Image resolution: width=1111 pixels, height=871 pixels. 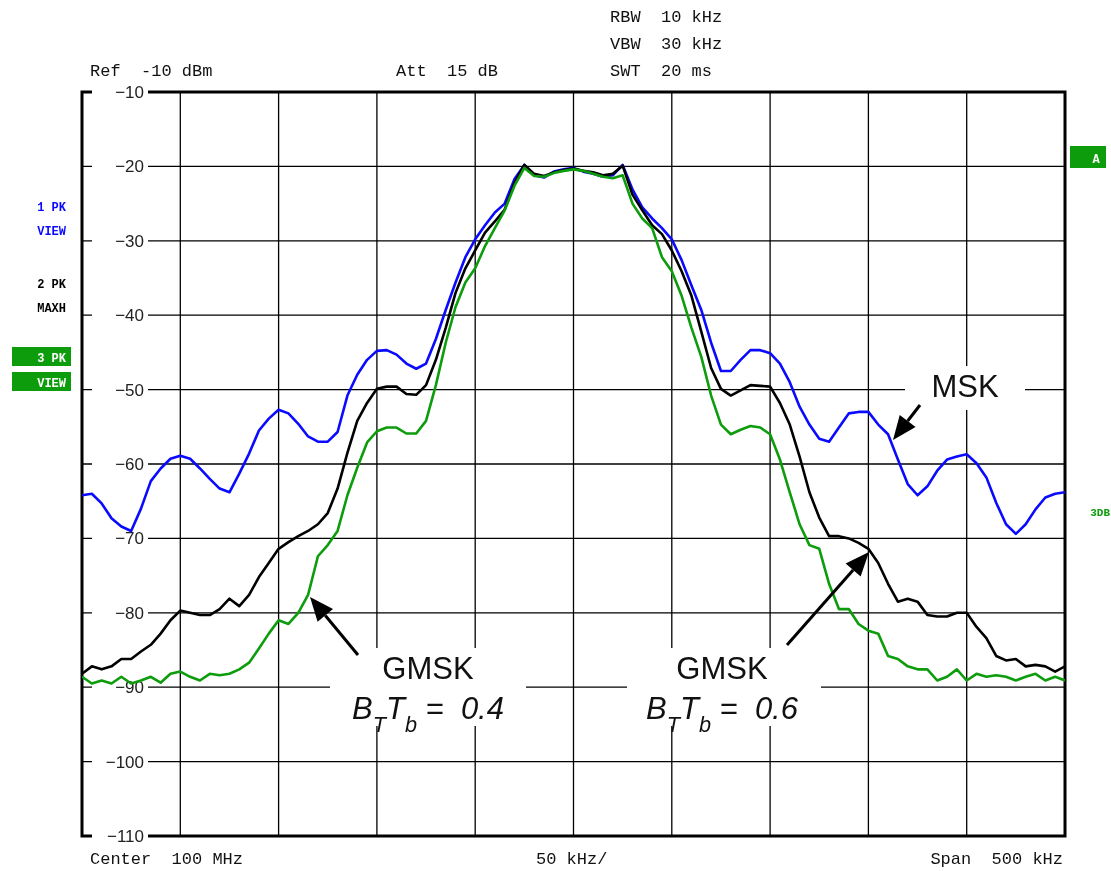 What do you see at coordinates (129, 539) in the screenshot?
I see `y-tick-label: −70` at bounding box center [129, 539].